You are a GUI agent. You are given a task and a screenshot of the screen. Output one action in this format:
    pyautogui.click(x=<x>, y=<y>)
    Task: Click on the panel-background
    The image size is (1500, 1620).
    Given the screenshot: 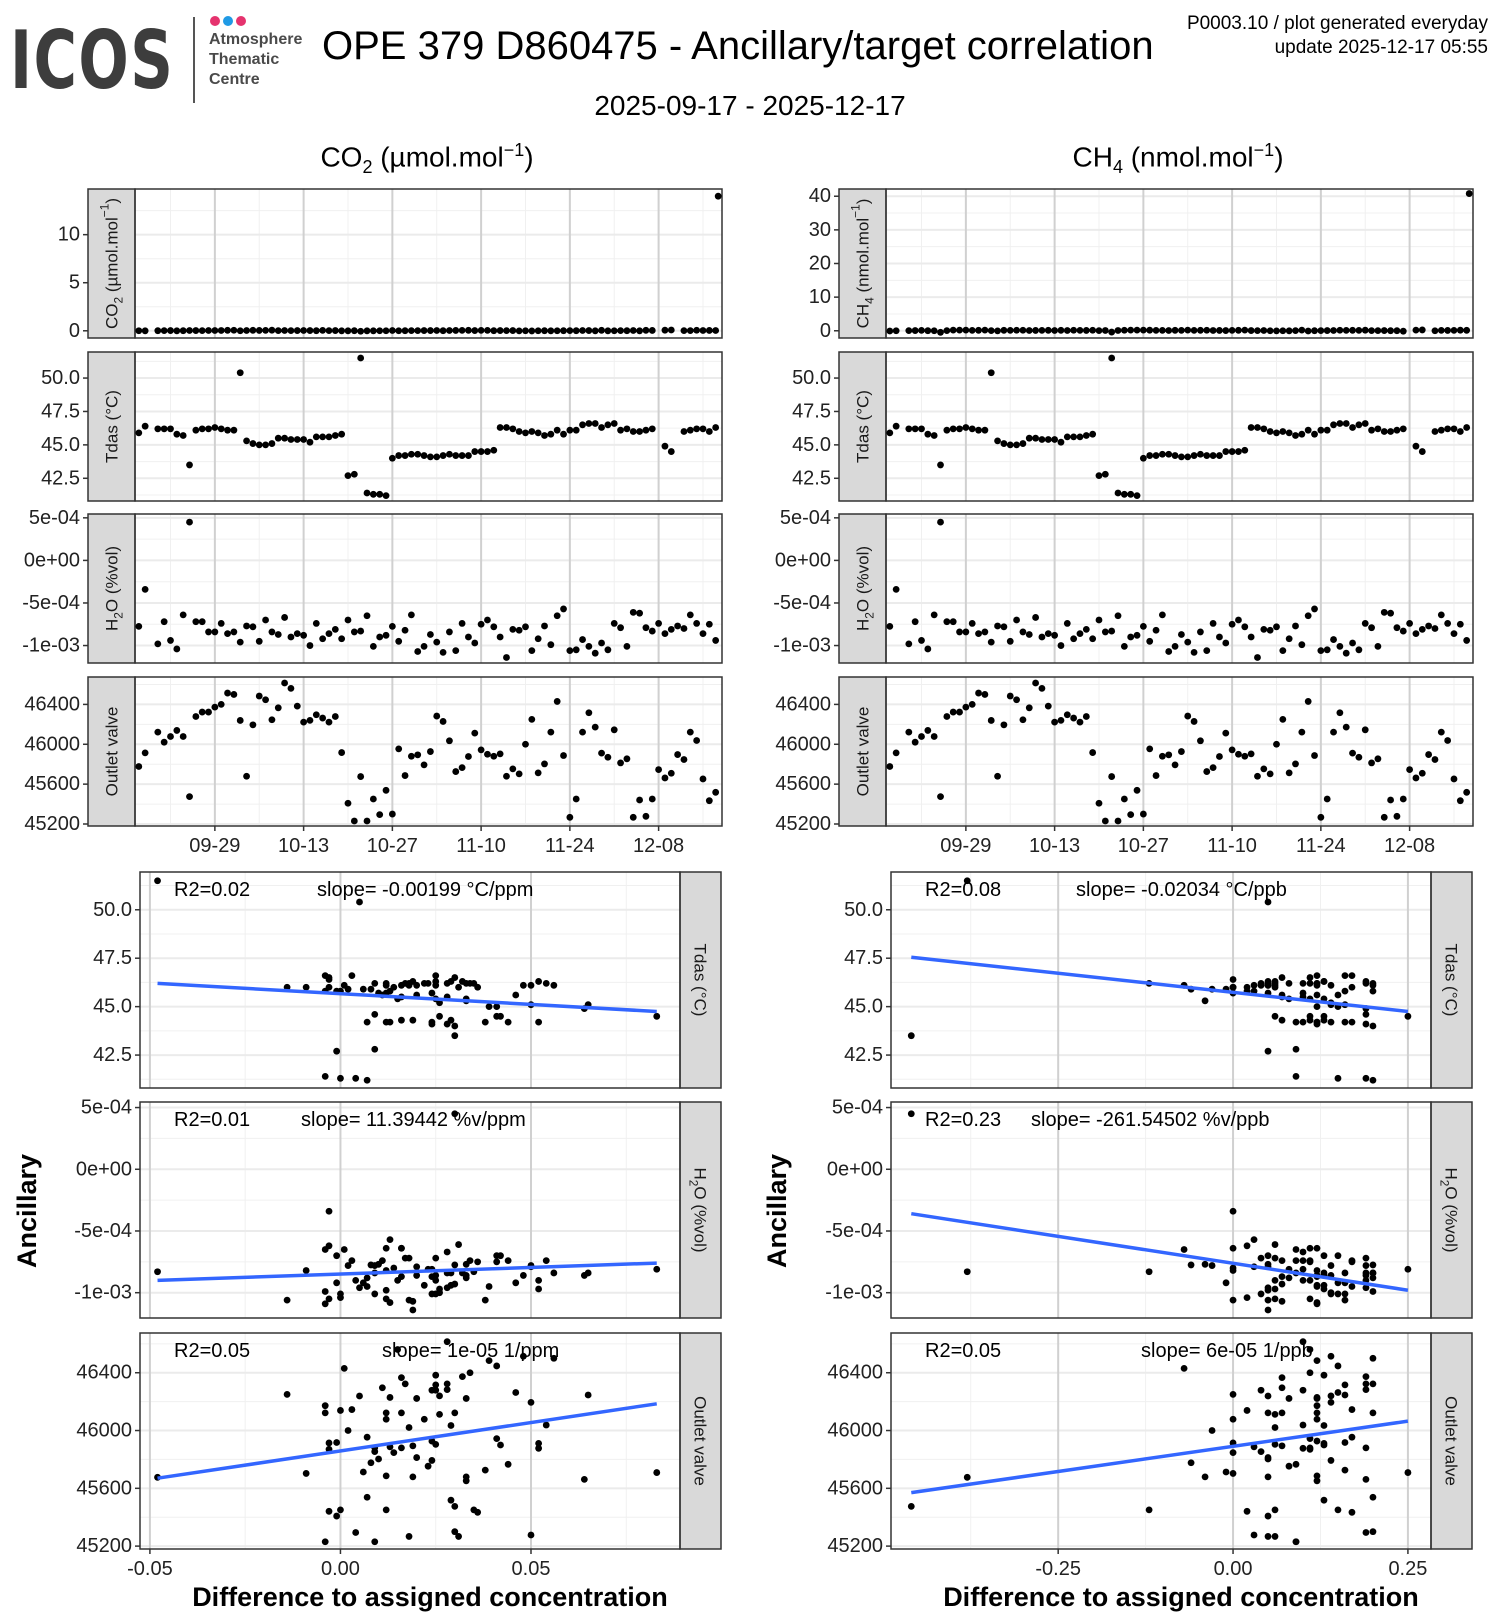 What is the action you would take?
    pyautogui.click(x=410, y=1210)
    